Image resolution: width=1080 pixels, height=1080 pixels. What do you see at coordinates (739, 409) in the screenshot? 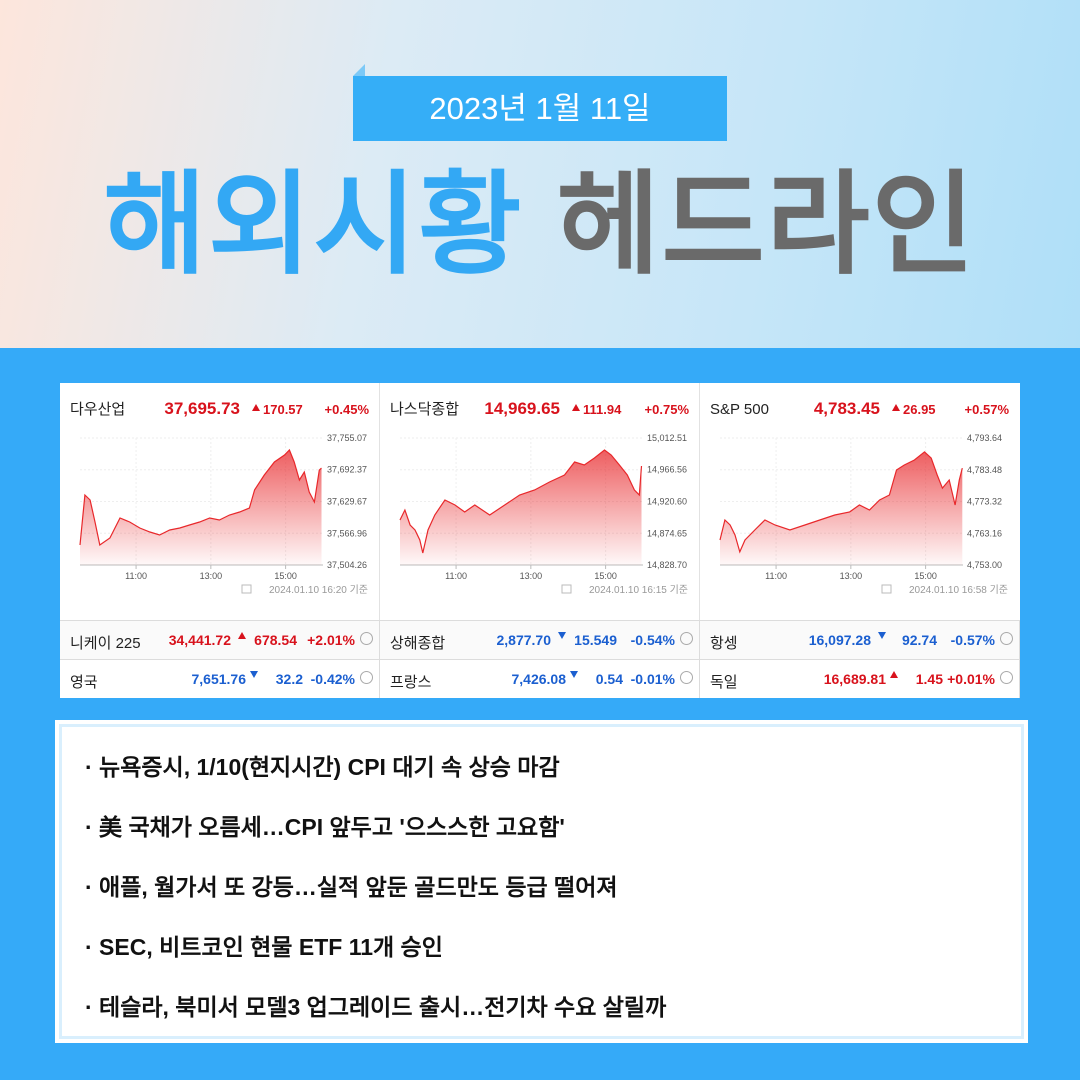
I see `index-name: S&P 500` at bounding box center [739, 409].